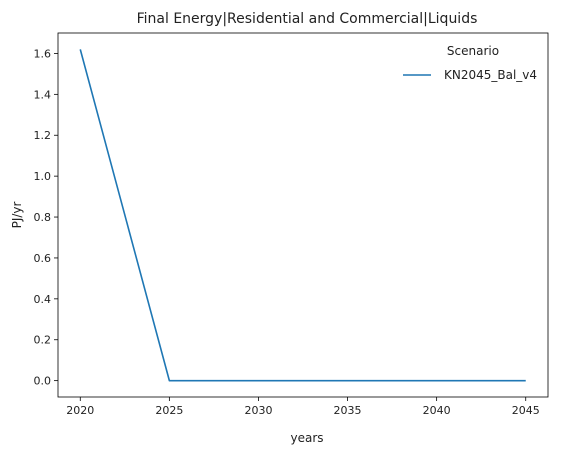 The image size is (565, 456). Describe the element at coordinates (473, 51) in the screenshot. I see `legend-title: Scenario` at that location.